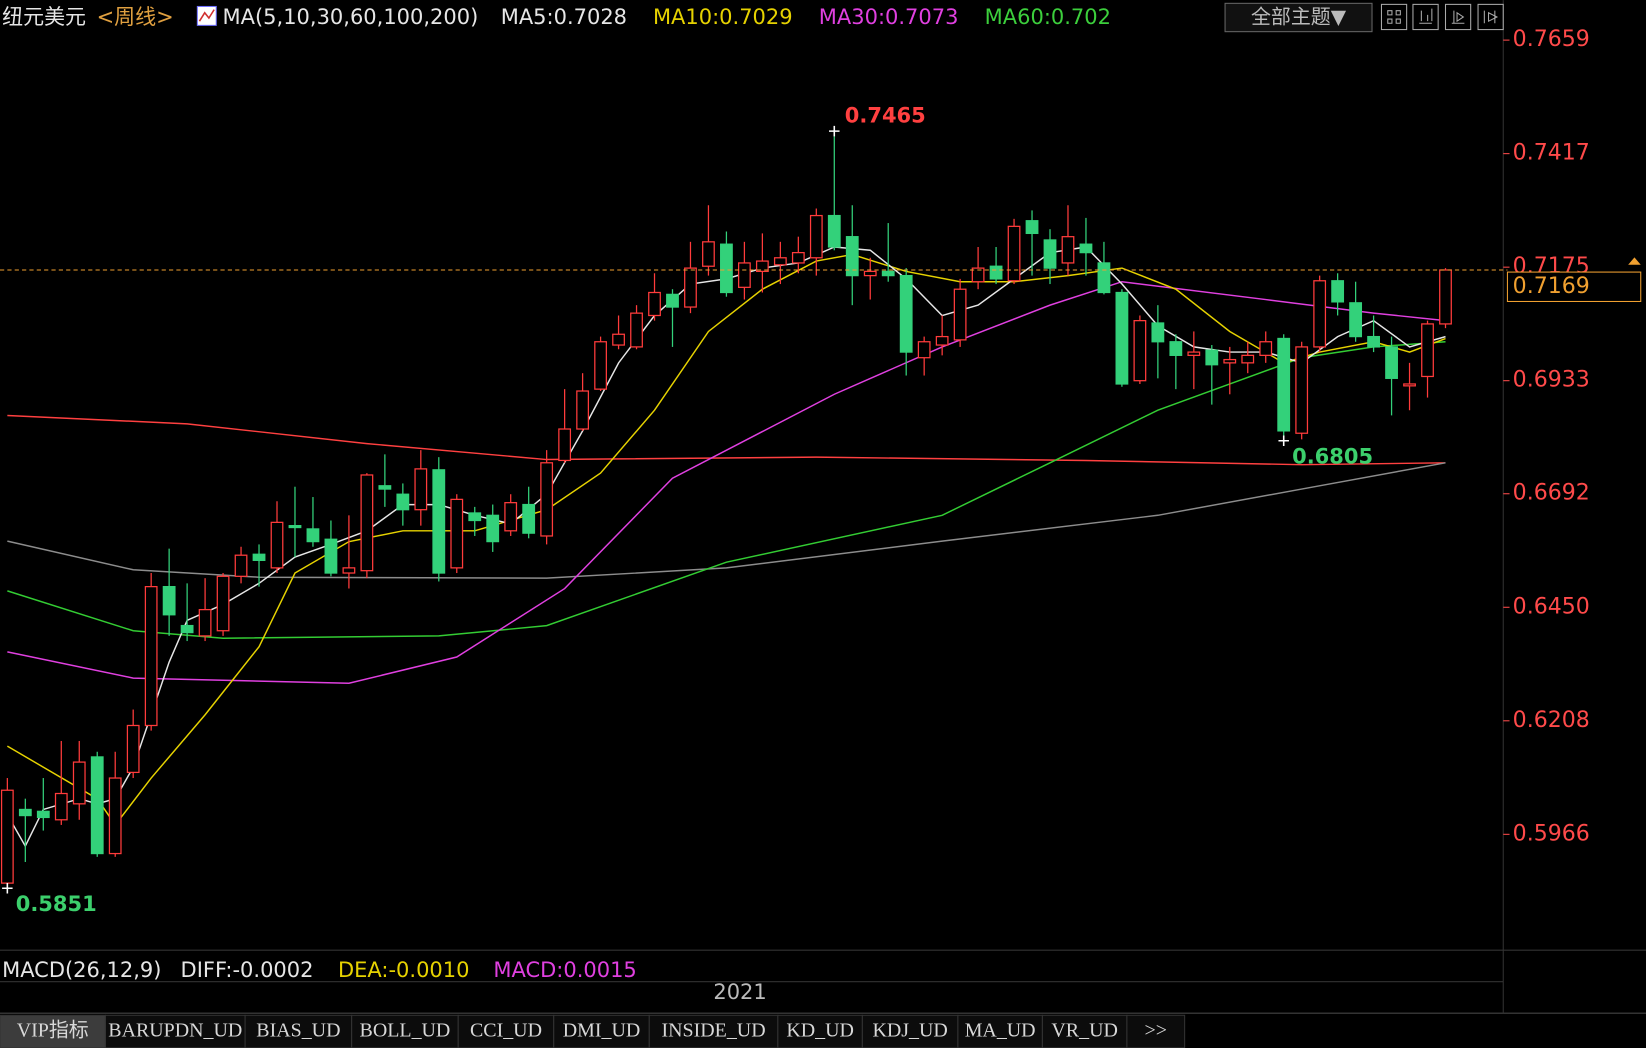 This screenshot has width=1646, height=1048. I want to click on y-tick-label: 0.6450, so click(1551, 606).